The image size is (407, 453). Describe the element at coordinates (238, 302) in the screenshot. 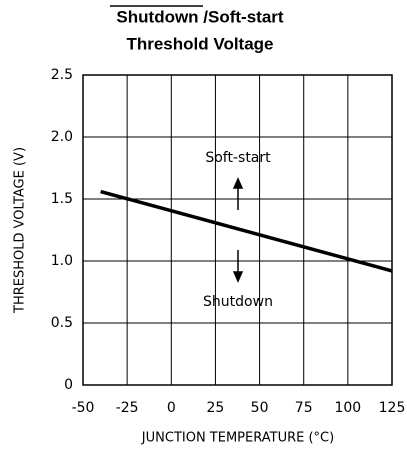

I see `annotation: Shutdown` at that location.